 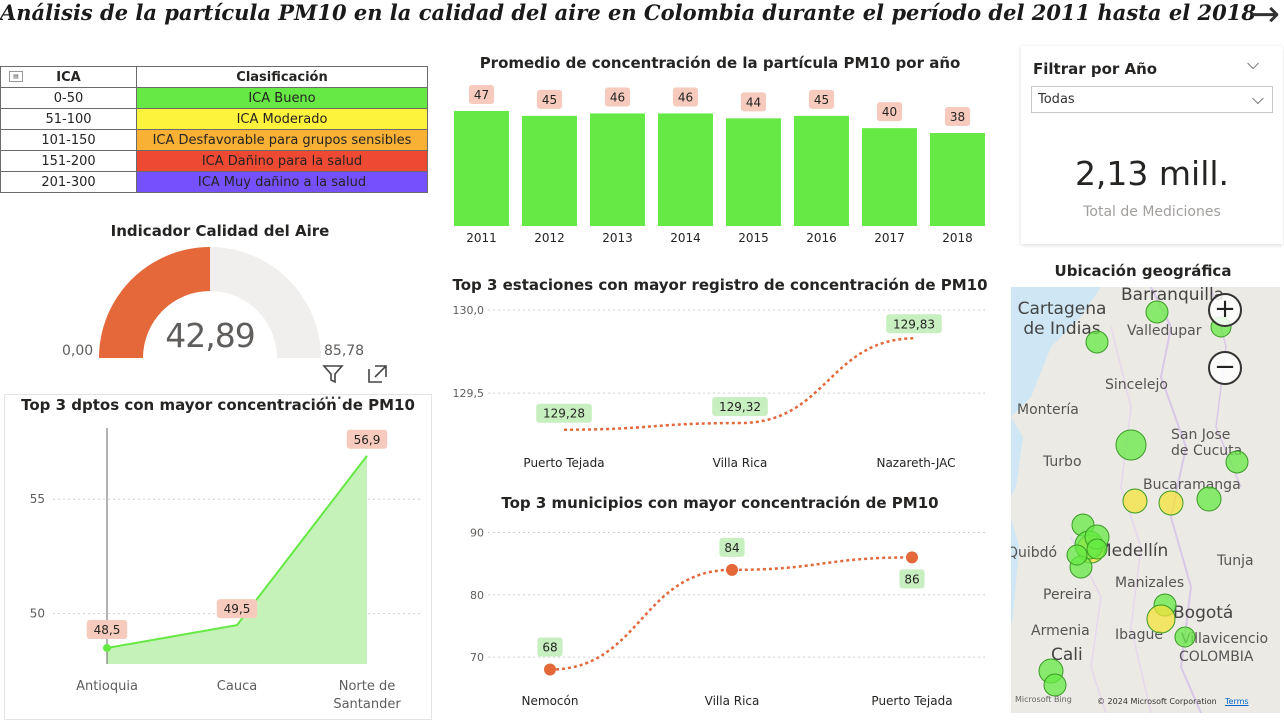 I want to click on line-data-label: 84, so click(x=731, y=548).